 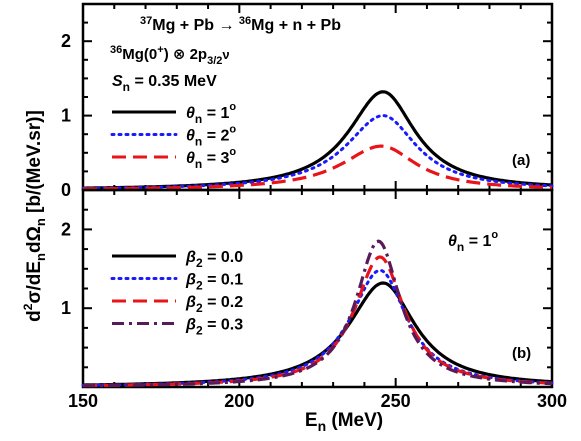 I want to click on legend-entry: θn = 1o, so click(x=211, y=113).